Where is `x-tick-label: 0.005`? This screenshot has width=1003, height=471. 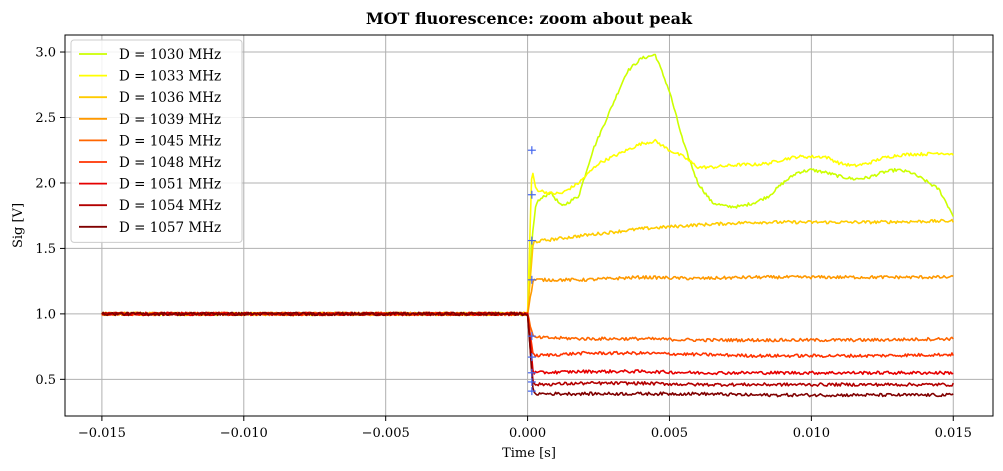
x-tick-label: 0.005 is located at coordinates (669, 433).